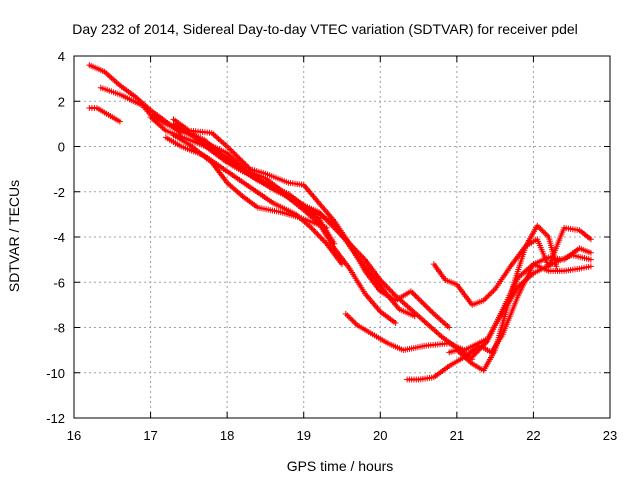 The width and height of the screenshot is (640, 480). Describe the element at coordinates (340, 466) in the screenshot. I see `x-axis-label: GPS time / hours` at that location.